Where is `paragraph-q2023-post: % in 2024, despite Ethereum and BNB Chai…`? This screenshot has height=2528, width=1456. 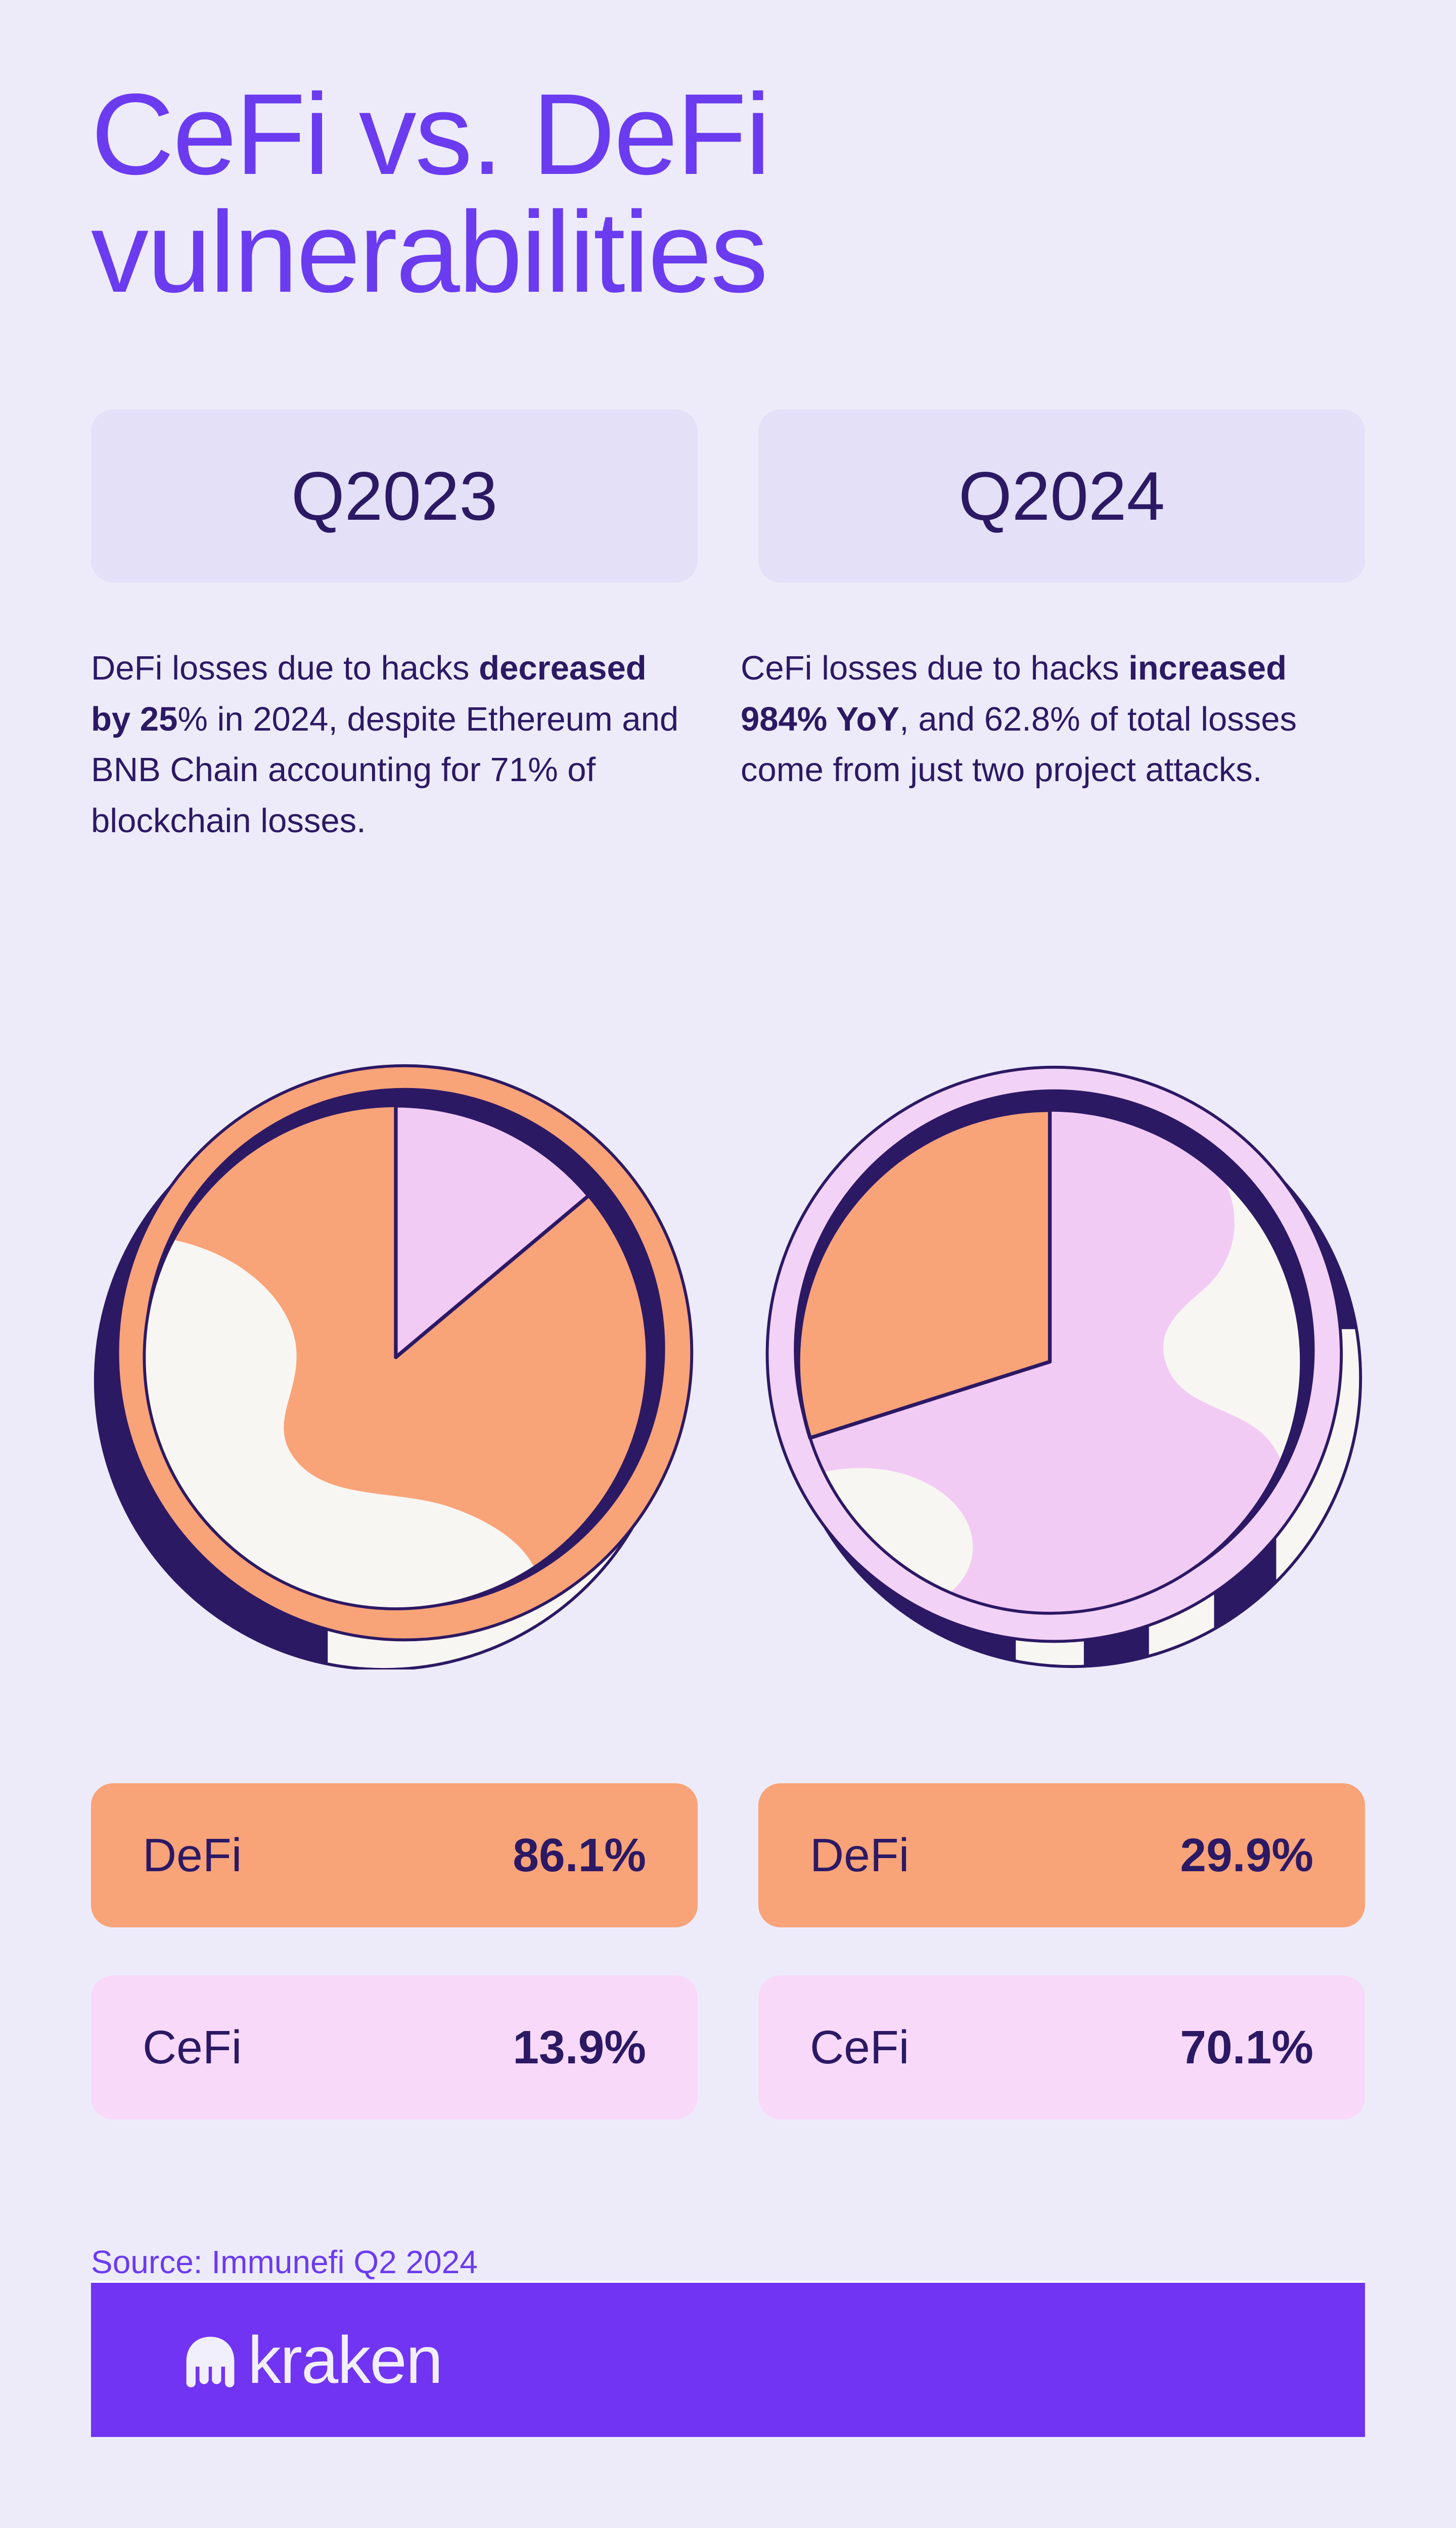 paragraph-q2023-post: % in 2024, despite Ethereum and BNB Chai… is located at coordinates (385, 770).